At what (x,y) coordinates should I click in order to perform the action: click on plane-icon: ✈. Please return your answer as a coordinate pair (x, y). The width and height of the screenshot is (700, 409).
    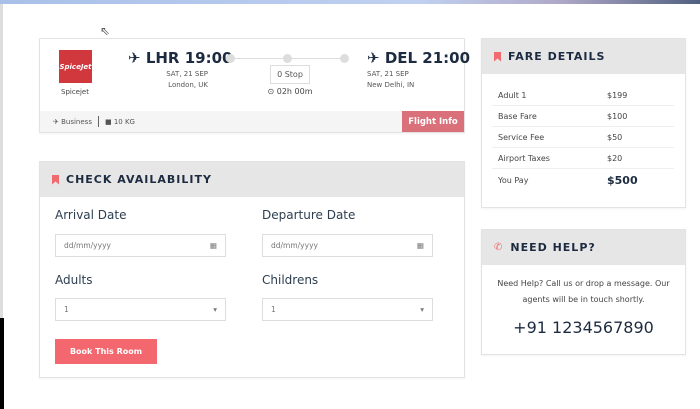
    Looking at the image, I should click on (57, 121).